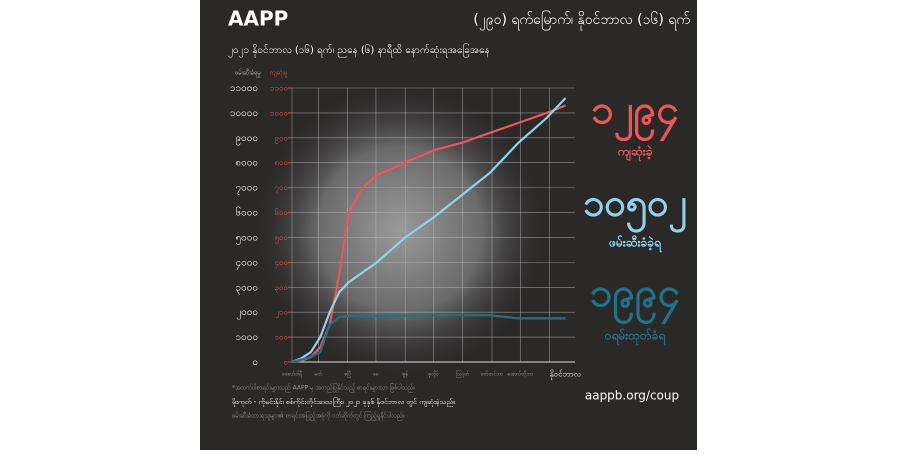 The height and width of the screenshot is (454, 900). What do you see at coordinates (247, 189) in the screenshot?
I see `y-tick-label: ၇၀၀၀` at bounding box center [247, 189].